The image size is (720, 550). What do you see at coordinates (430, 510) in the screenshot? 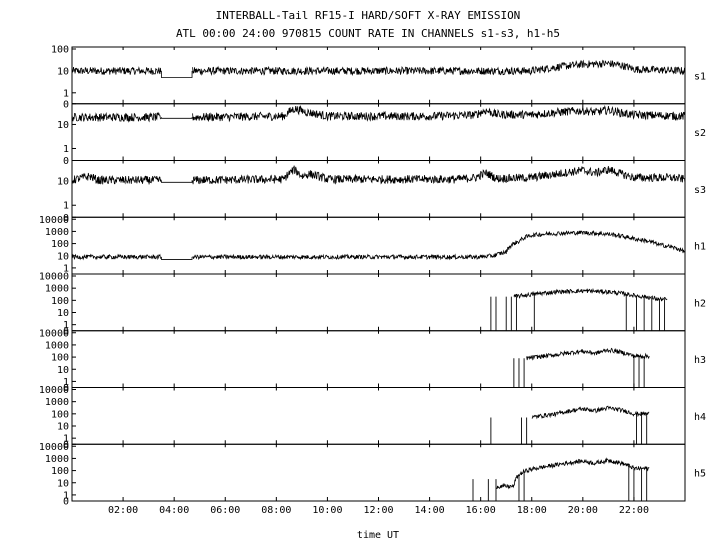
I see `x-tick-label: 14:00` at bounding box center [430, 510].